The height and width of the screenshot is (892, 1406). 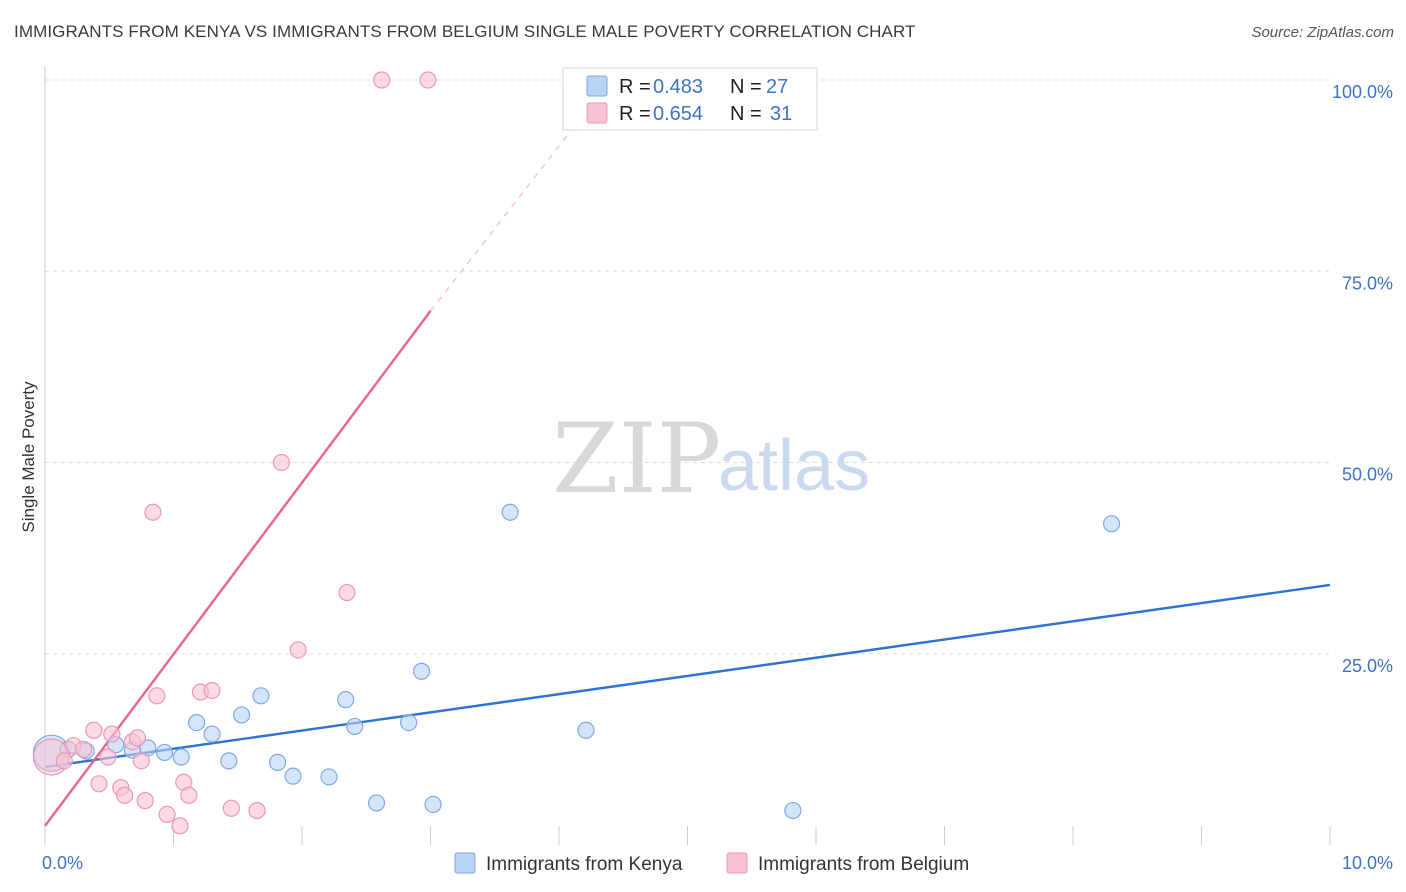 What do you see at coordinates (1322, 32) in the screenshot?
I see `chart-source: Source: ZipAtlas.com` at bounding box center [1322, 32].